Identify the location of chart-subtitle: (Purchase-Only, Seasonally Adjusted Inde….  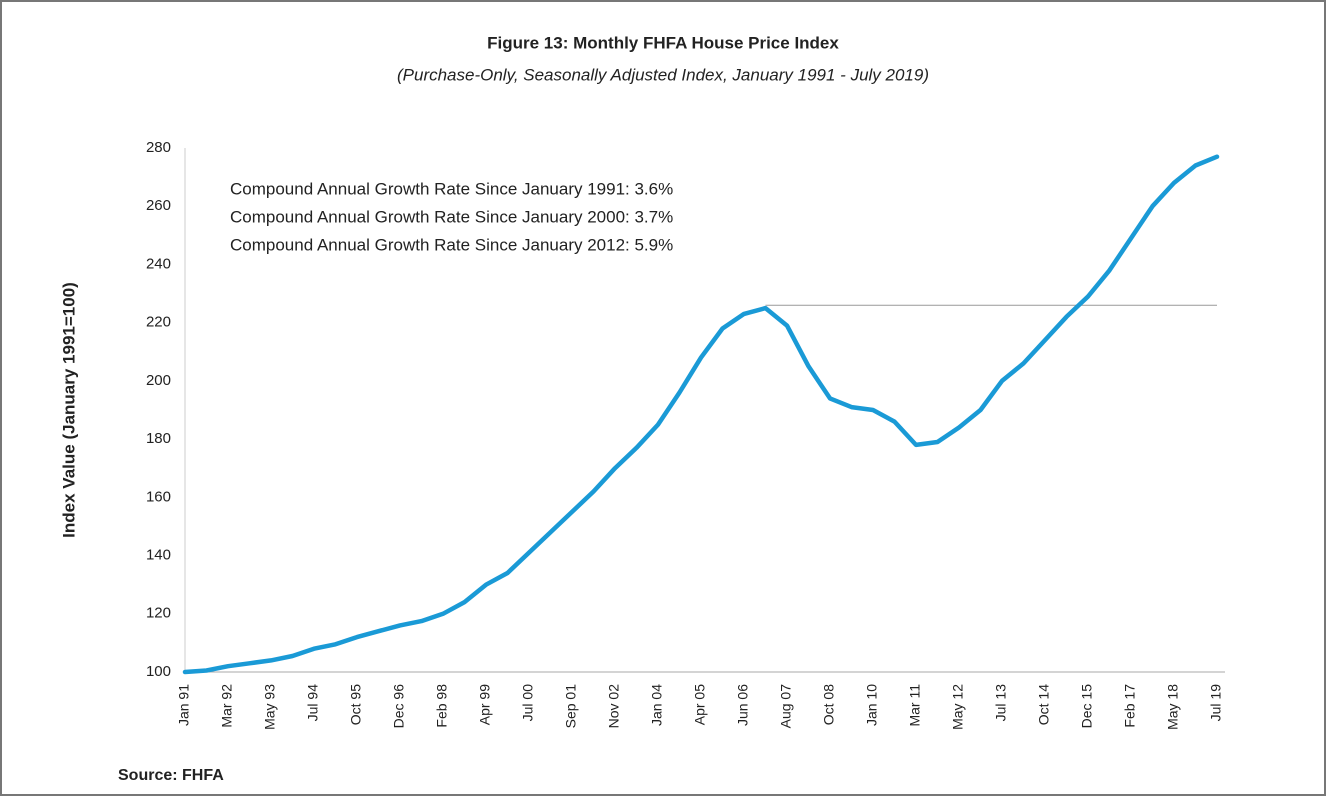
(663, 74).